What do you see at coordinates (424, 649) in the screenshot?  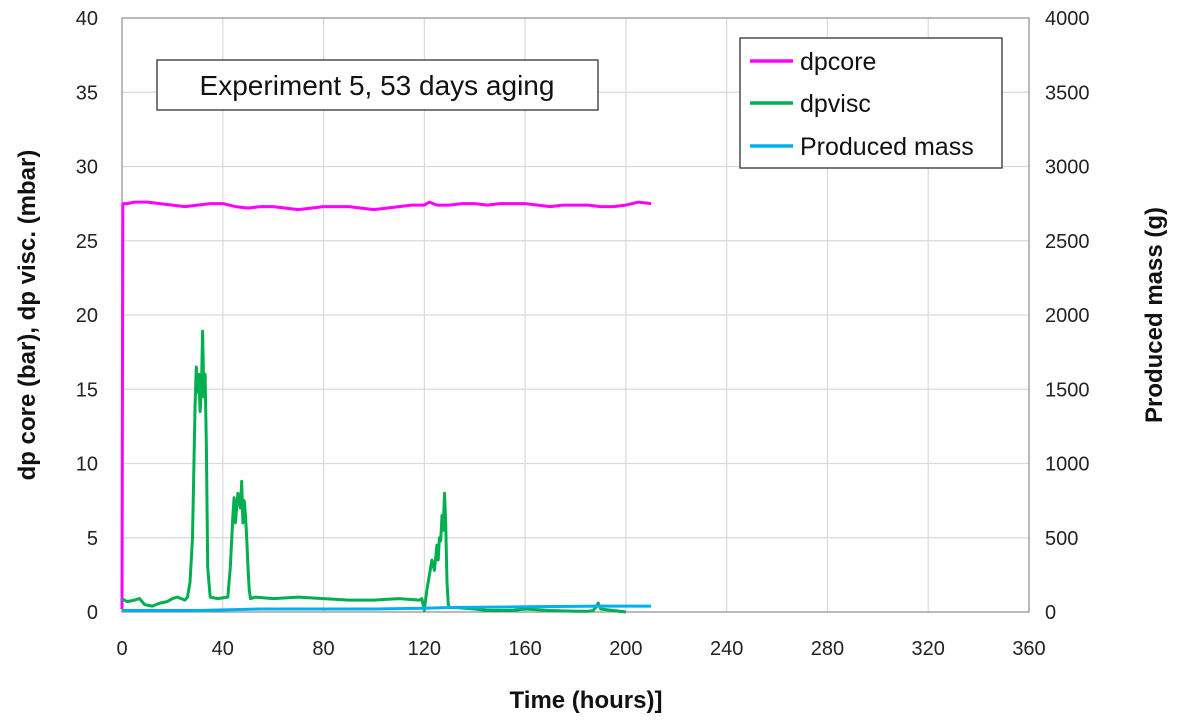 I see `x-tick-label: 120` at bounding box center [424, 649].